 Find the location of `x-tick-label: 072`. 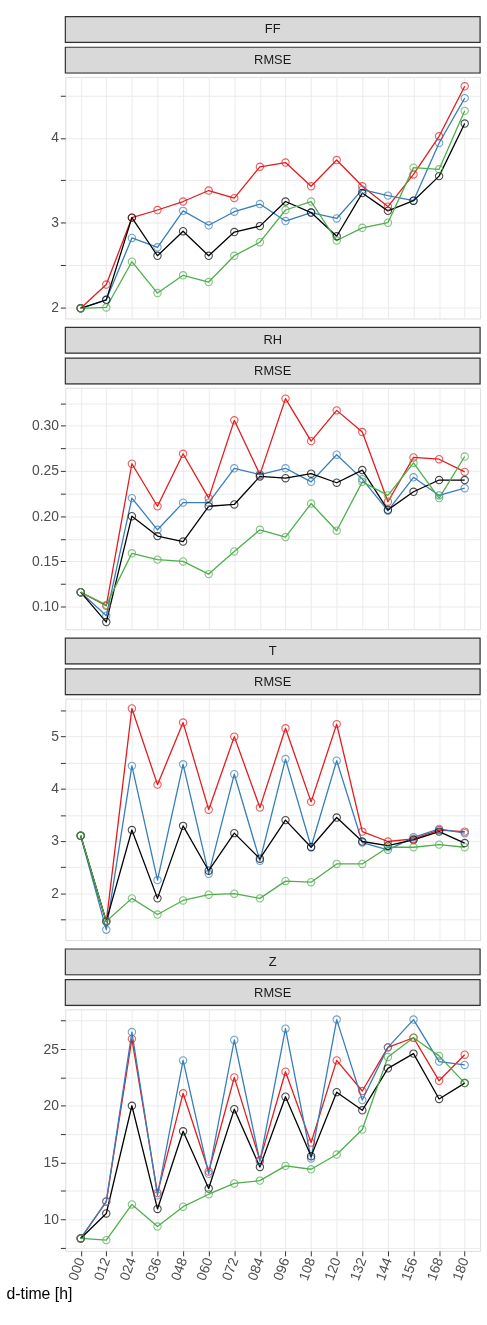

x-tick-label: 072 is located at coordinates (230, 1269).